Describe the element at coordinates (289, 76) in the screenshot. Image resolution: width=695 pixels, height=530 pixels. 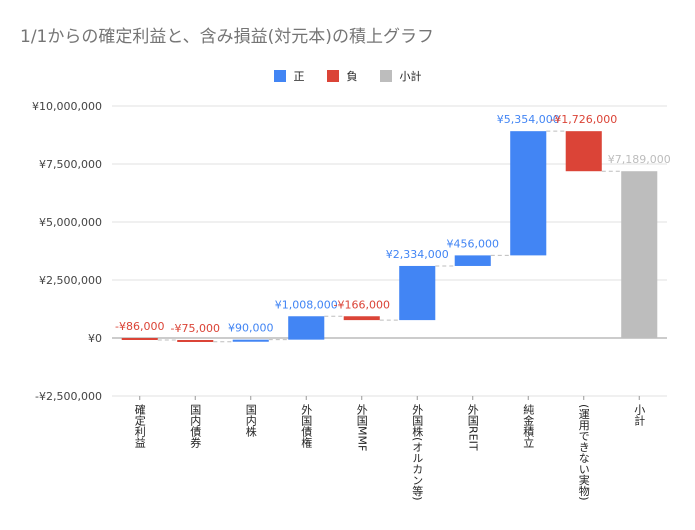
I see `legend-item-positive: 正` at that location.